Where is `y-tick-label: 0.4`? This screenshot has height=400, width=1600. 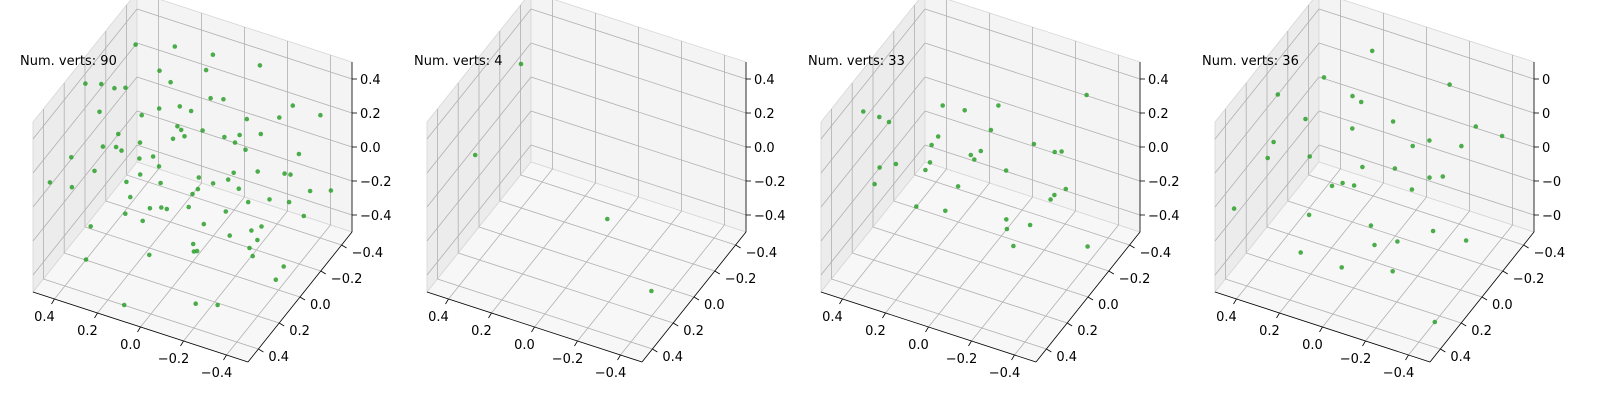
y-tick-label: 0.4 is located at coordinates (672, 357).